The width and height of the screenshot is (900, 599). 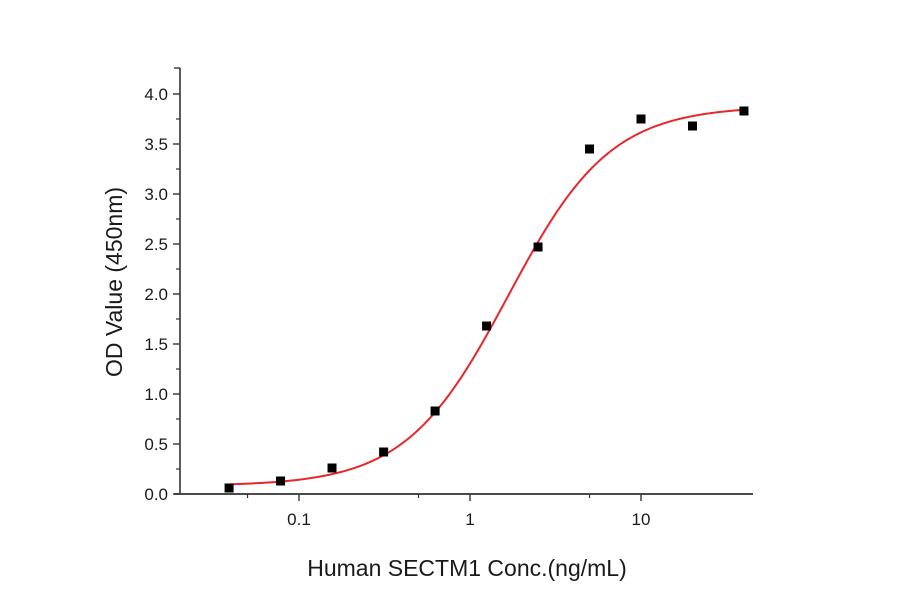 I want to click on y-tick-label: 4.0, so click(x=156, y=94).